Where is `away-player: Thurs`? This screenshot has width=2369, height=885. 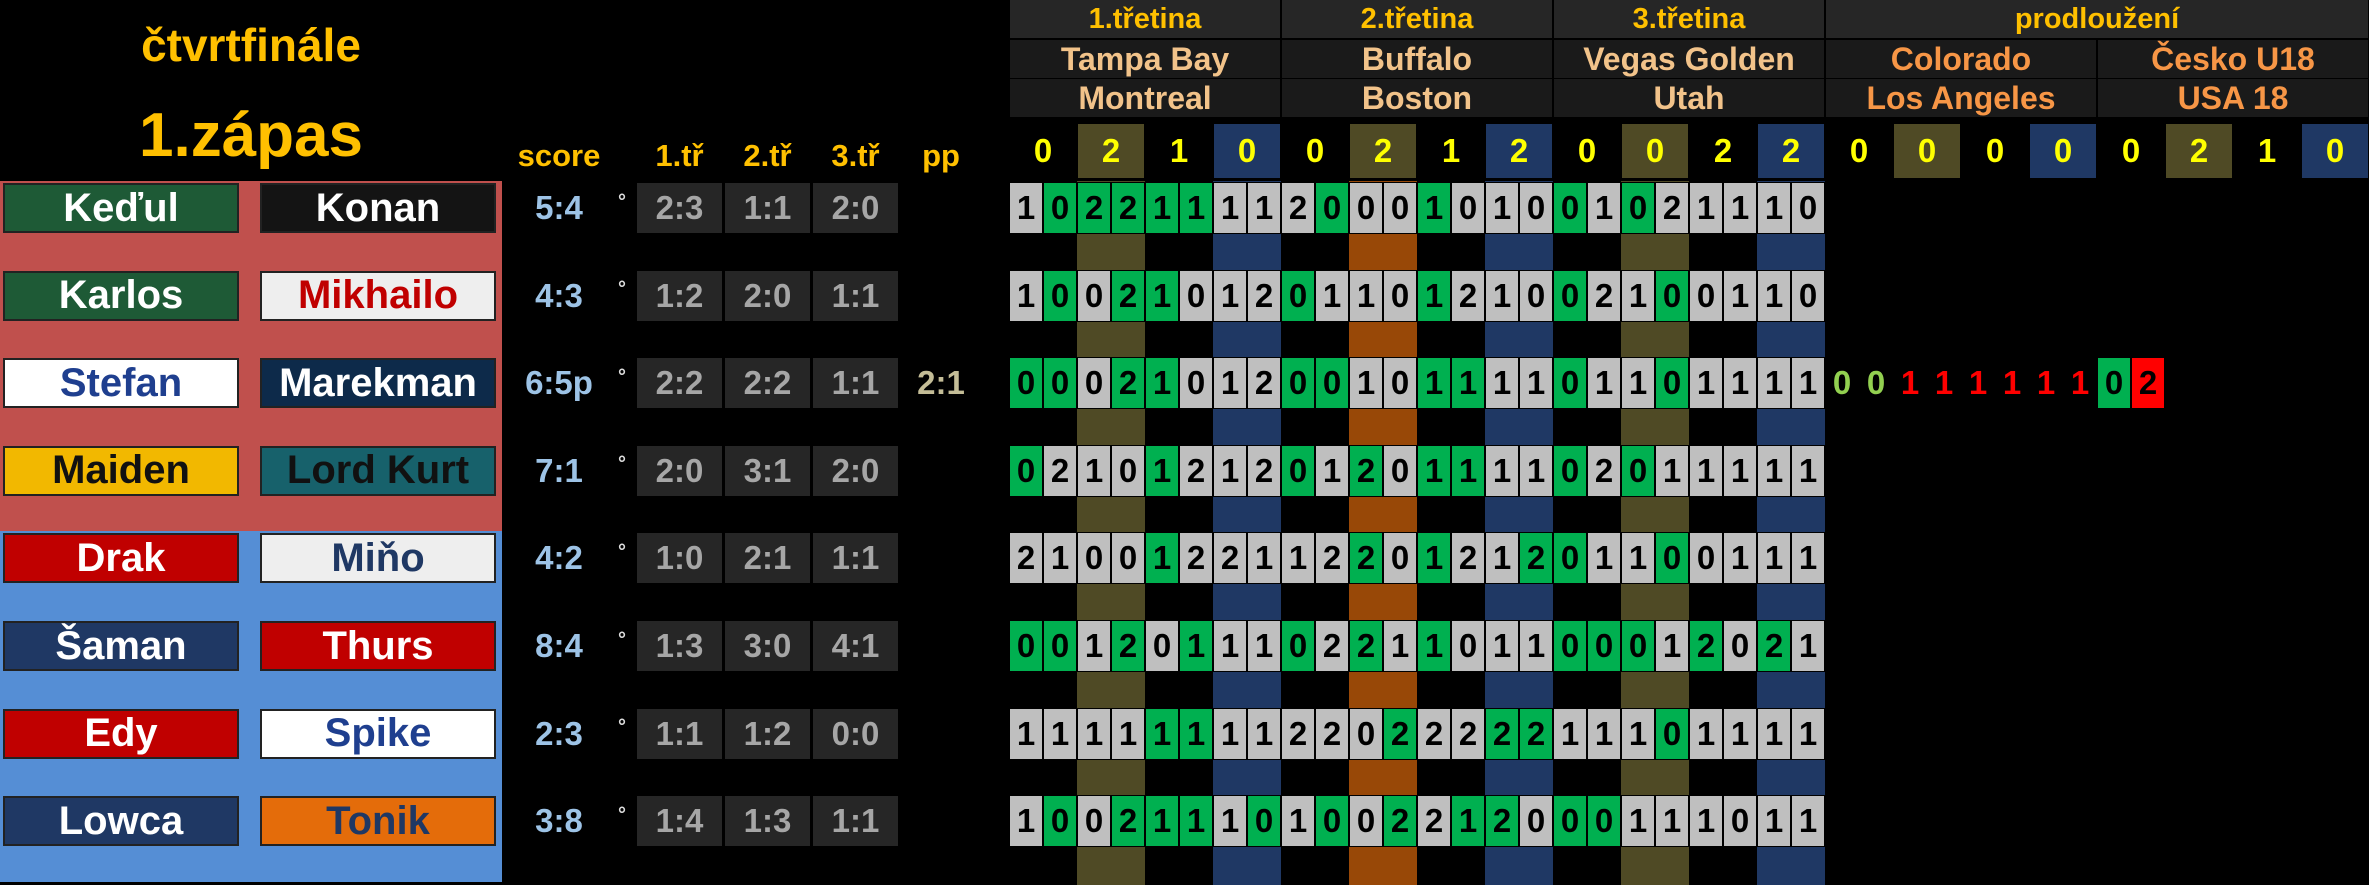
away-player: Thurs is located at coordinates (378, 646).